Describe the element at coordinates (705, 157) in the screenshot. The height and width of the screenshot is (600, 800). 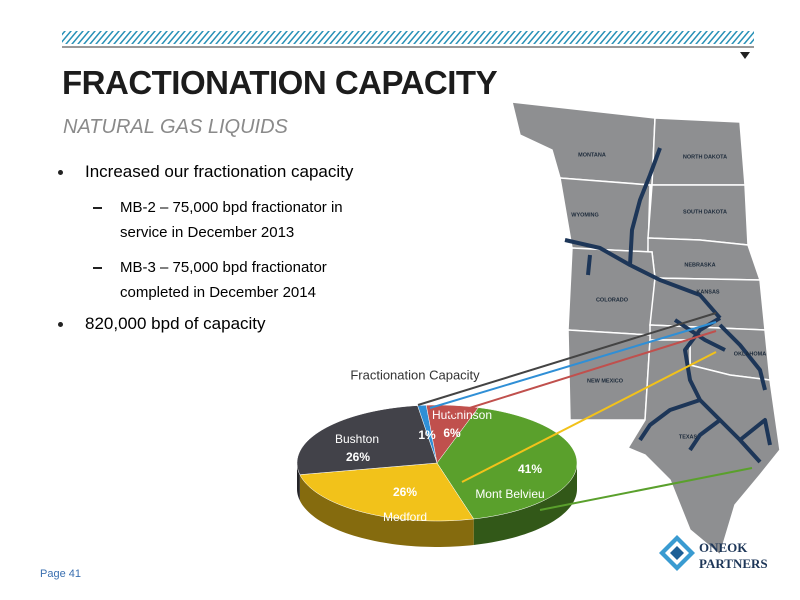
I see `state-label: NORTH DAKOTA` at that location.